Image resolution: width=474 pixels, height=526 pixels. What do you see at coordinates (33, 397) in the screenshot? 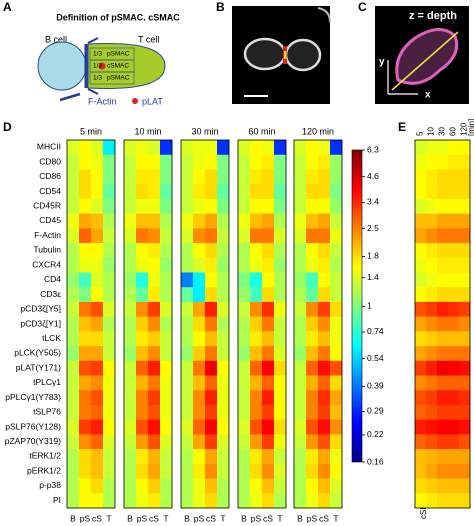
I see `row-label: pPLCγ1(Y783)` at bounding box center [33, 397].